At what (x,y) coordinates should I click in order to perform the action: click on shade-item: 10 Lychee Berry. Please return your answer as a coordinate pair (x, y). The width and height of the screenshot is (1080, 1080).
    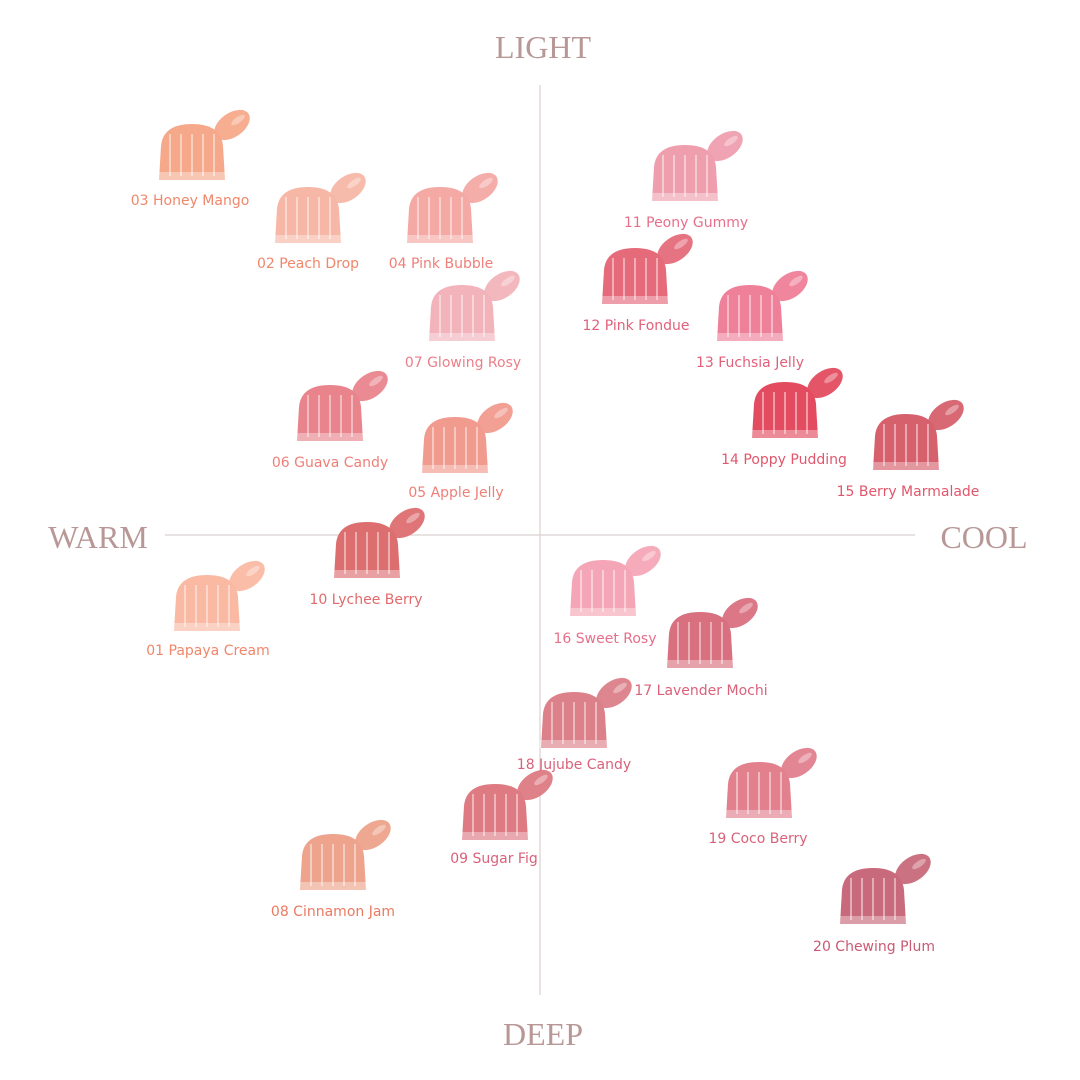
    Looking at the image, I should click on (367, 557).